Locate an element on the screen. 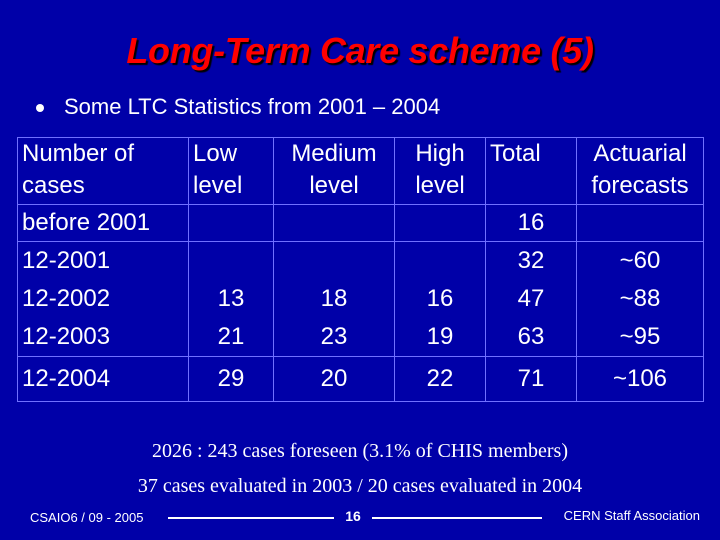  header-high-level: High level is located at coordinates (440, 171).